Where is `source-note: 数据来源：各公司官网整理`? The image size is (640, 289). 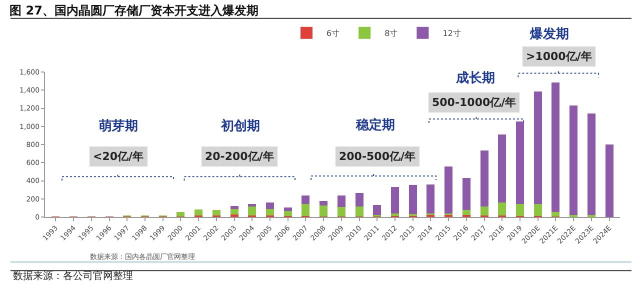
source-note: 数据来源：各公司官网整理 is located at coordinates (73, 276).